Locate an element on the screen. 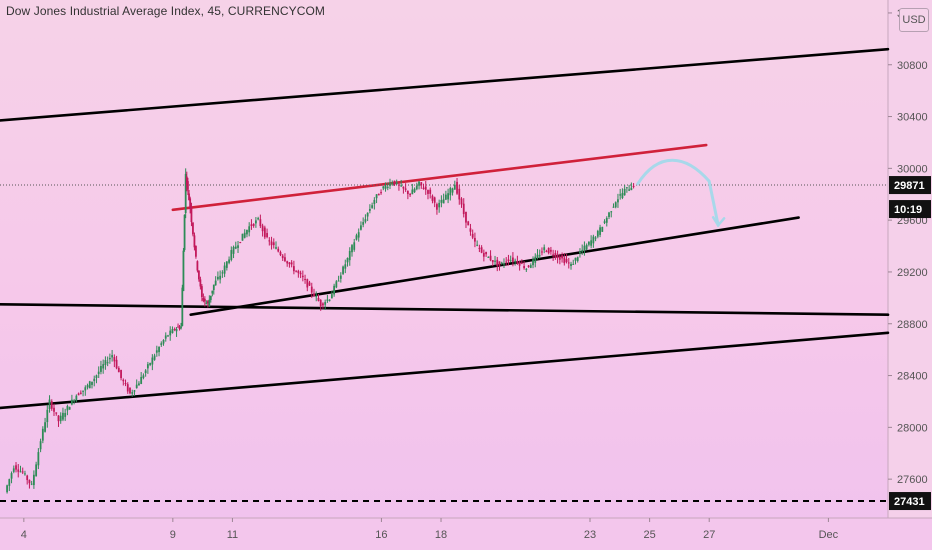 The height and width of the screenshot is (550, 932). red-resistance-line is located at coordinates (439, 177).